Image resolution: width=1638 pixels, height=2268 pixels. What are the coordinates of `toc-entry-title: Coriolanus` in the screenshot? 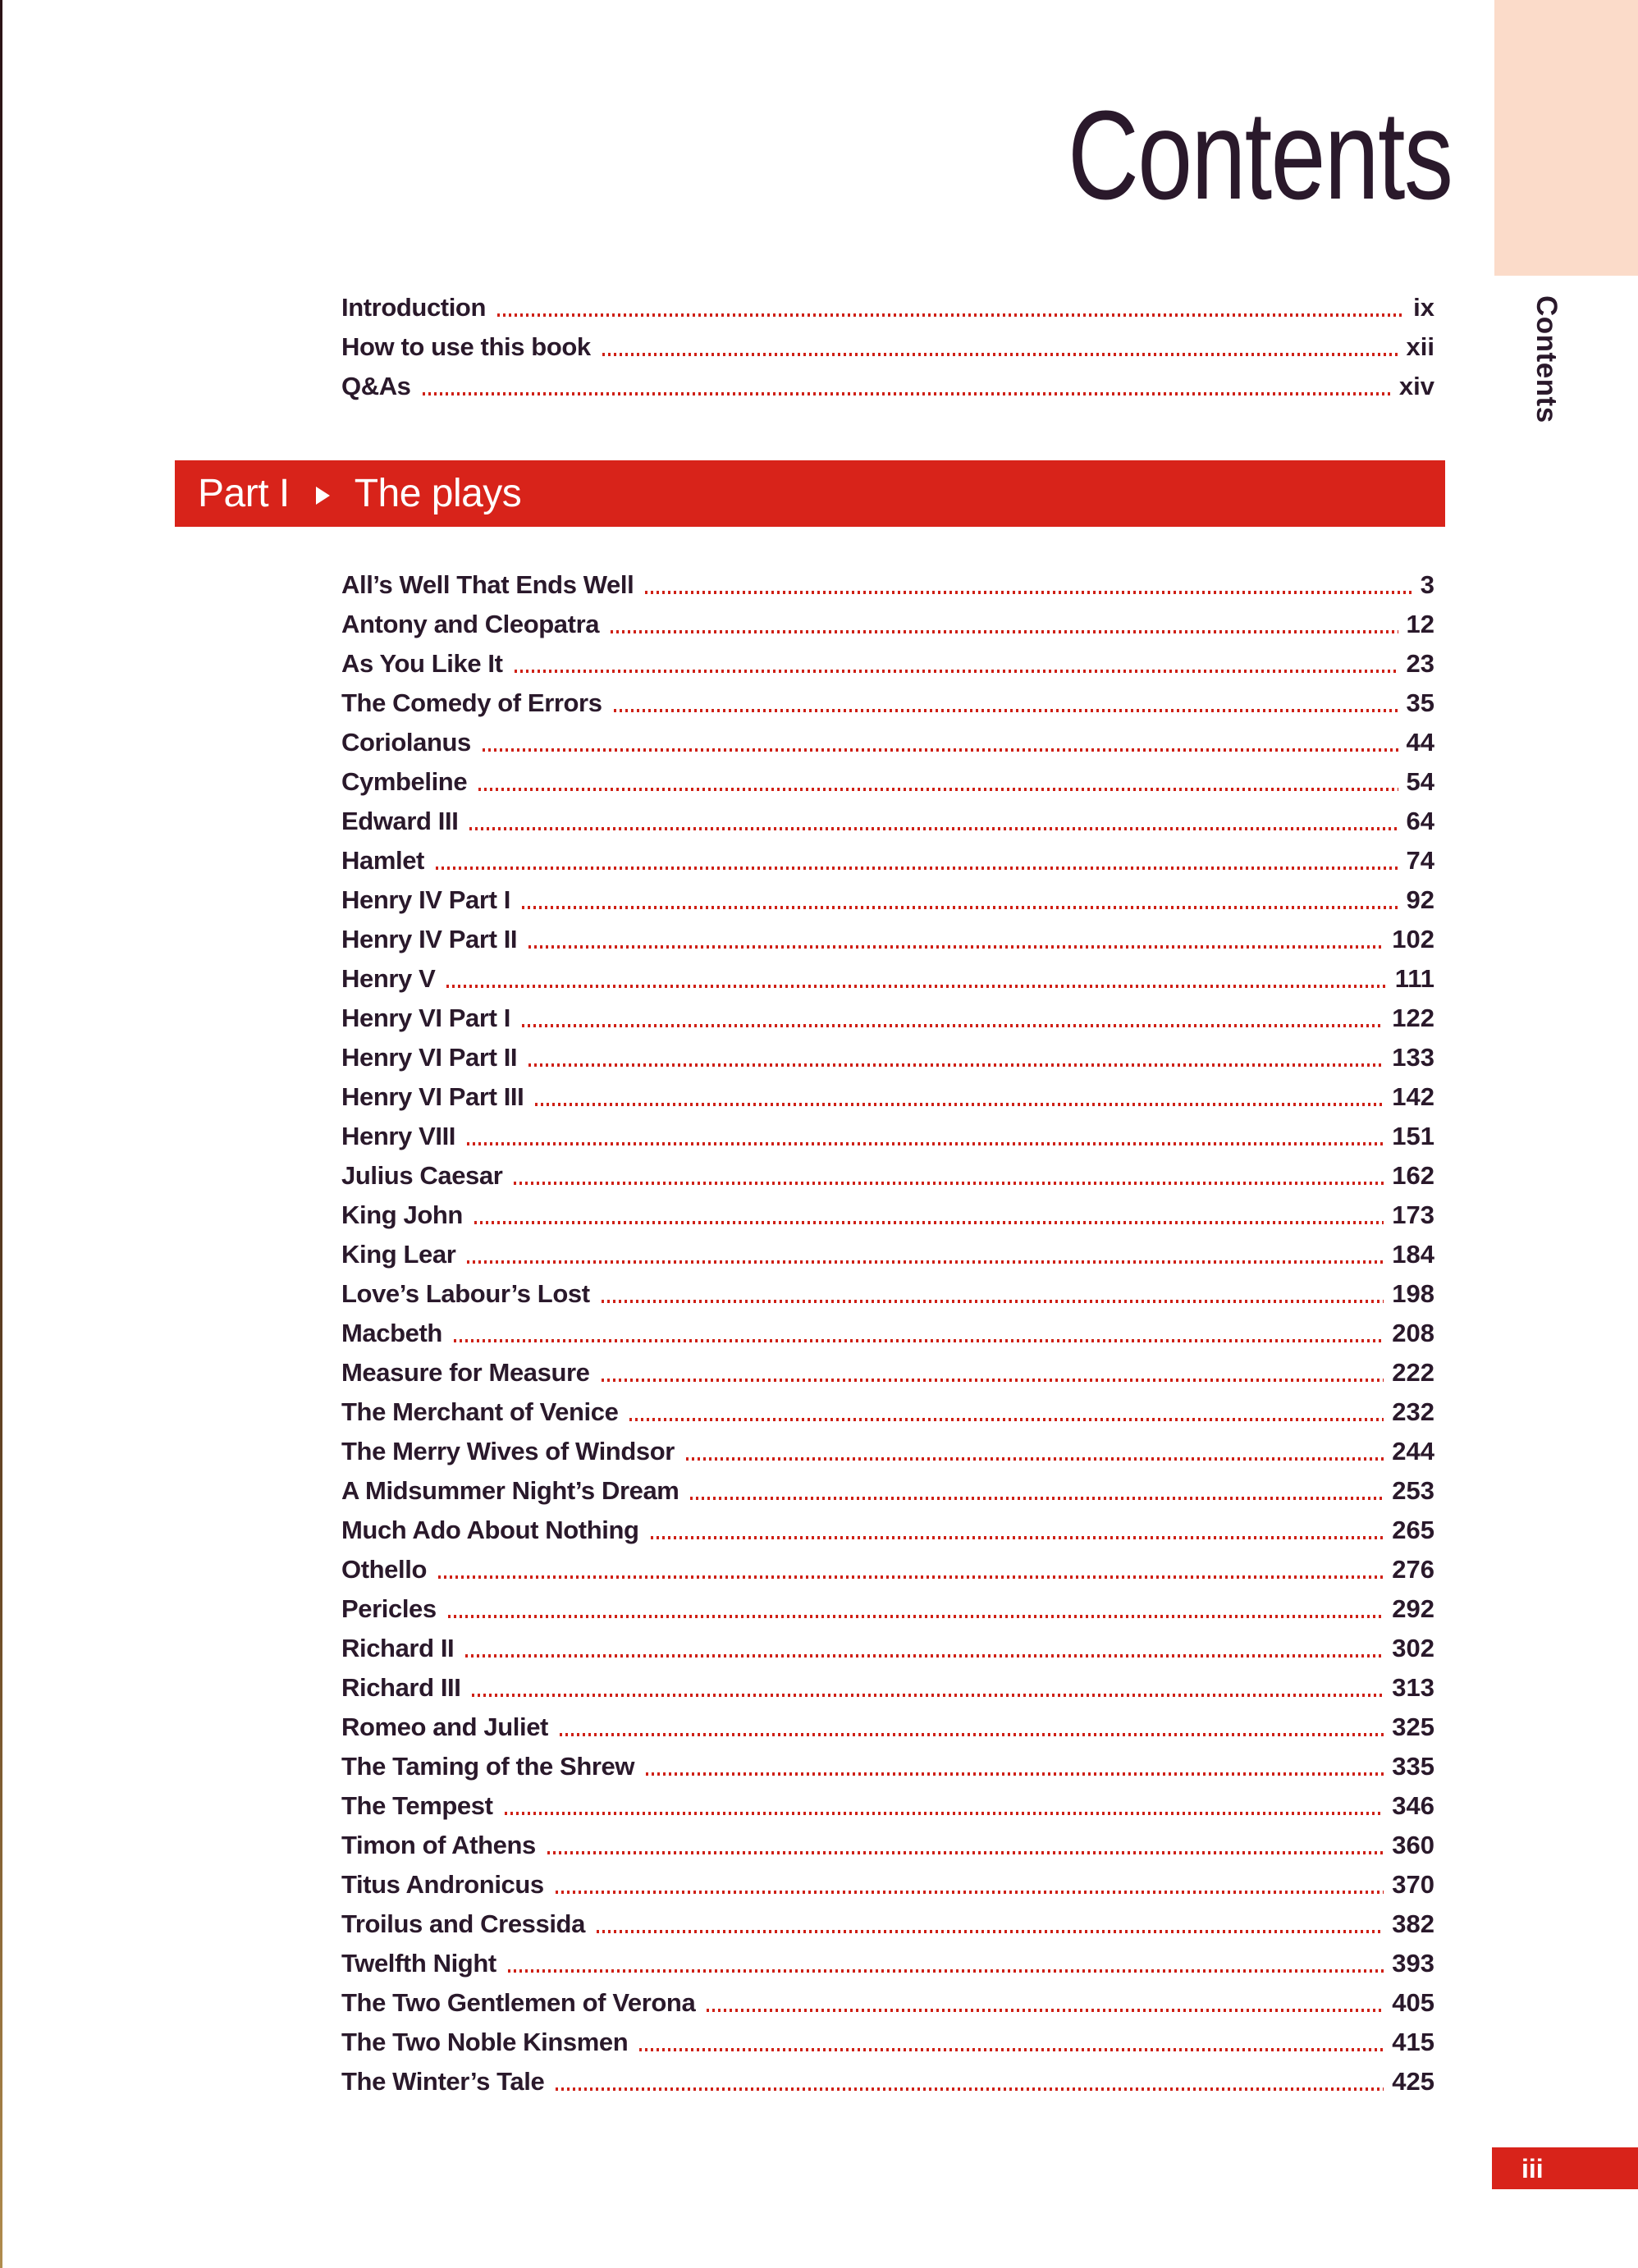 It's located at (406, 742).